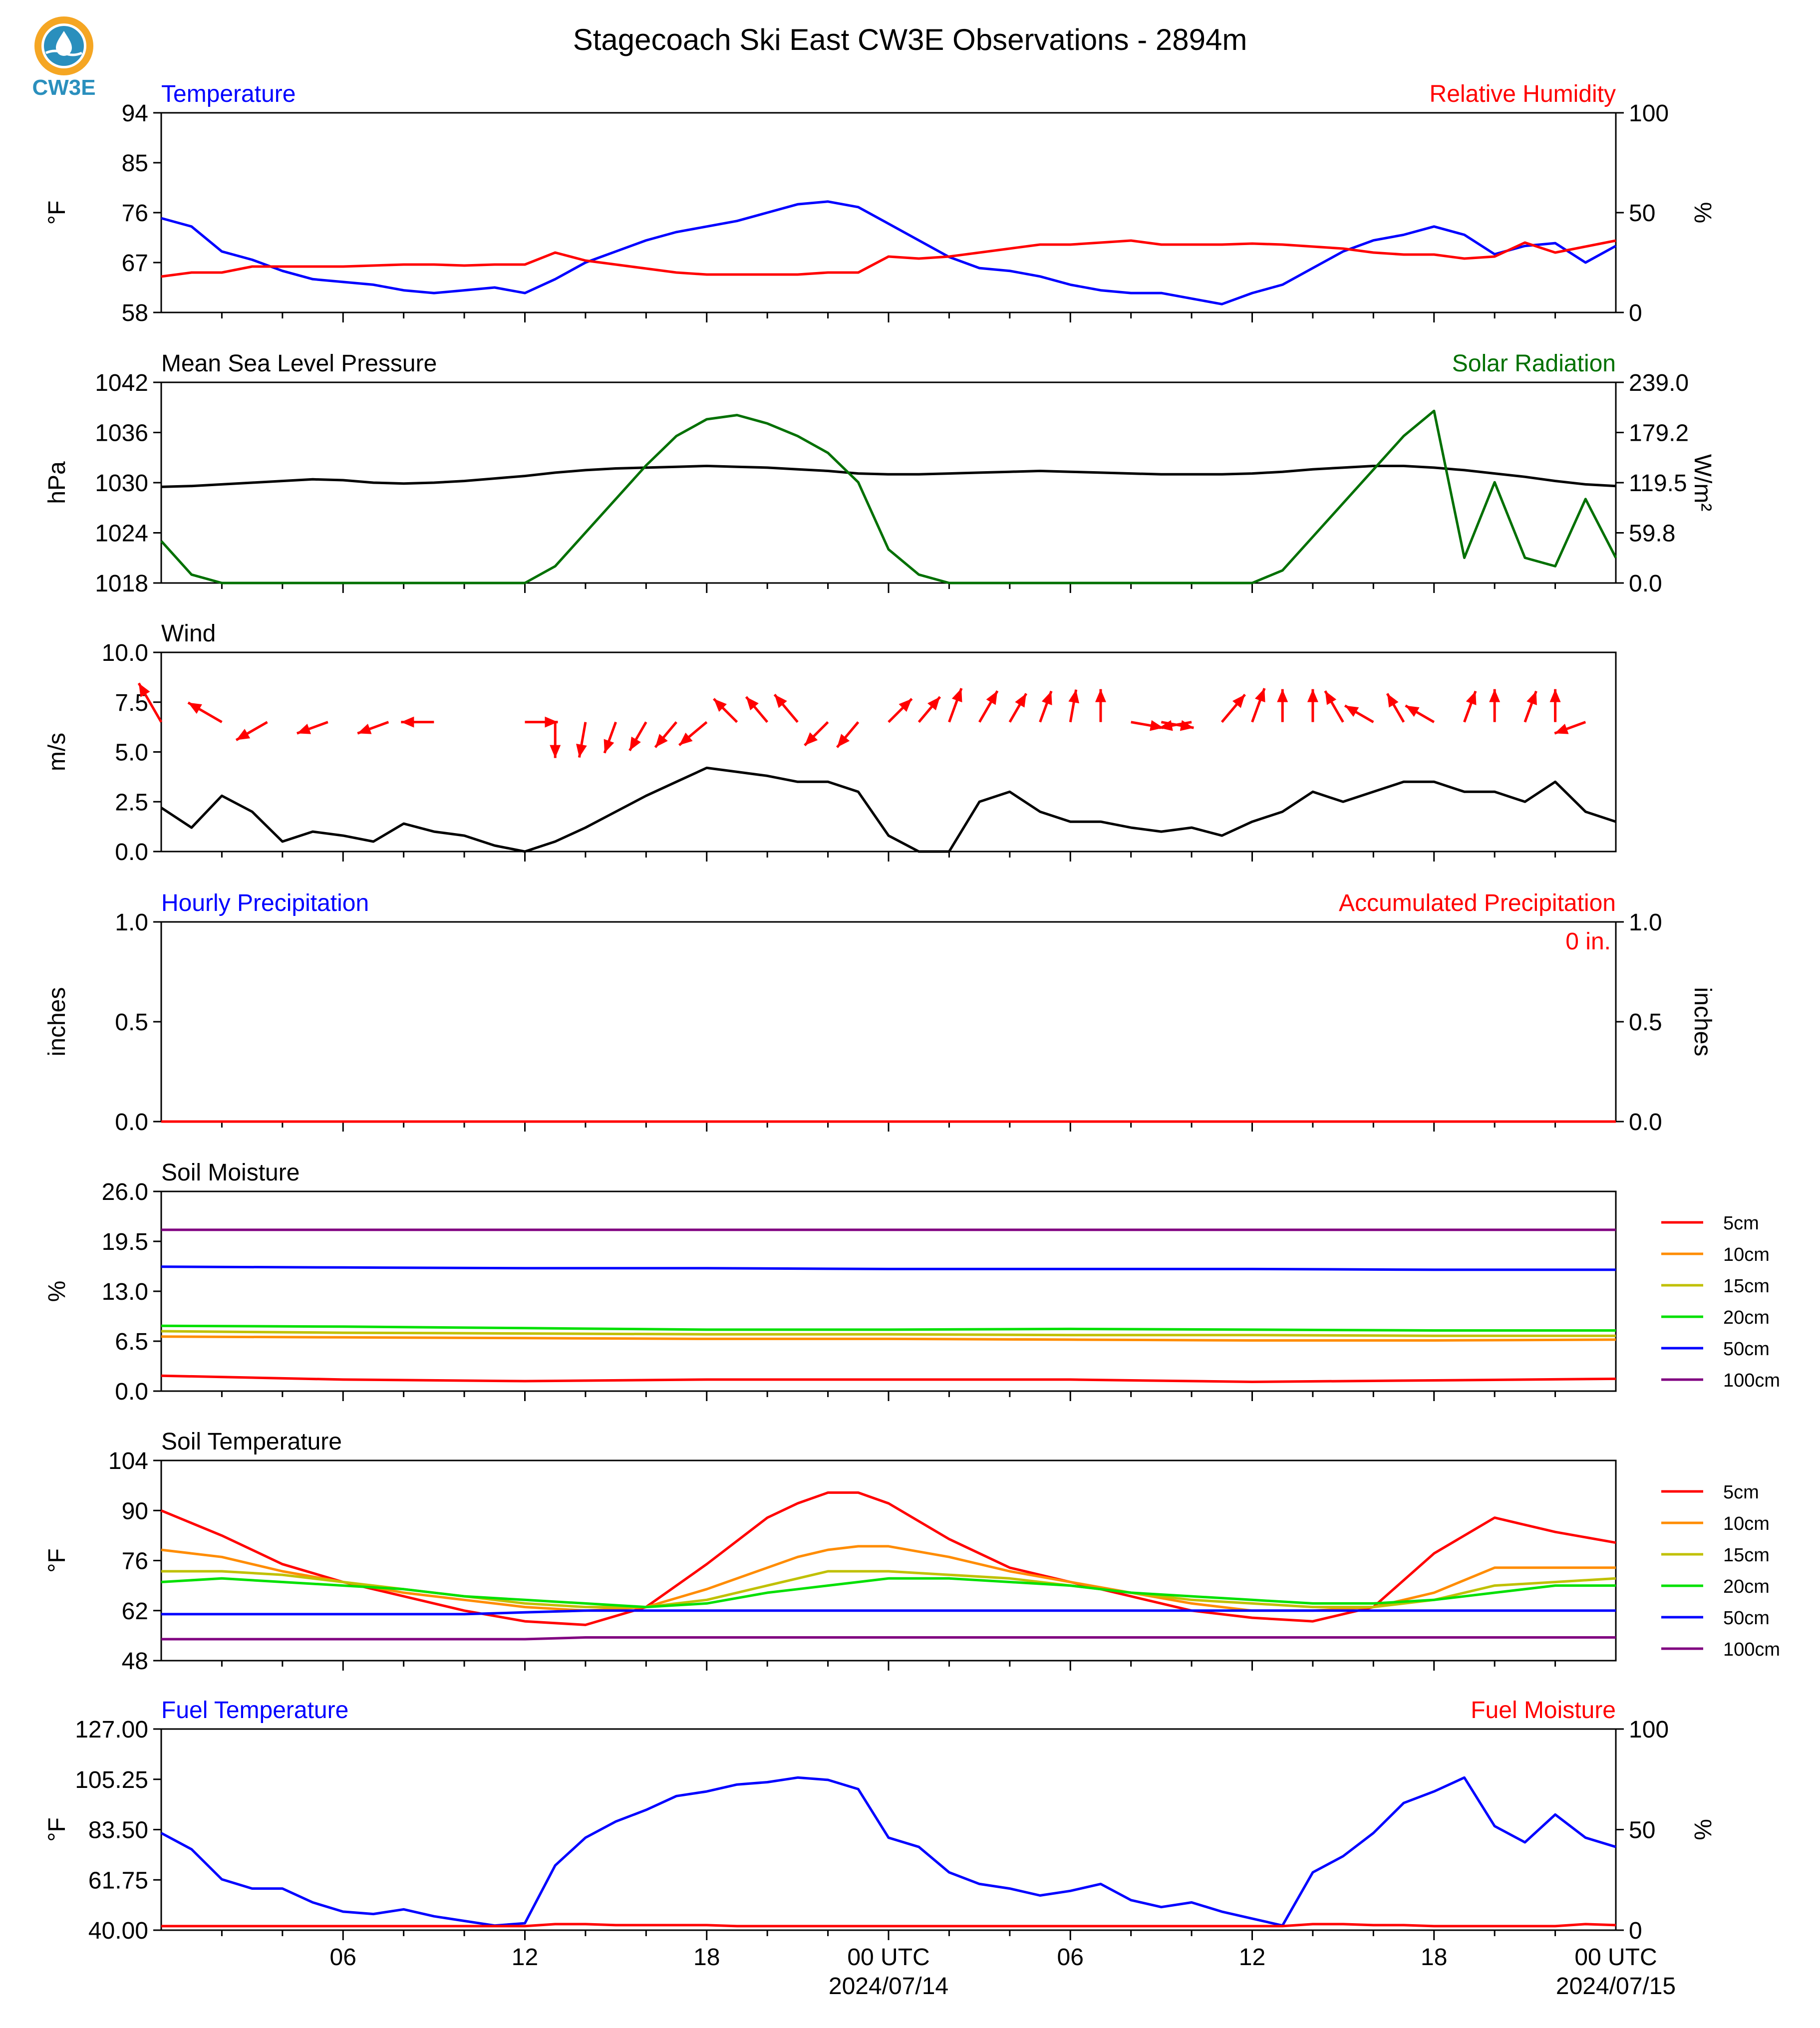 The width and height of the screenshot is (1820, 2028). What do you see at coordinates (888, 1638) in the screenshot?
I see `series-line-100cm` at bounding box center [888, 1638].